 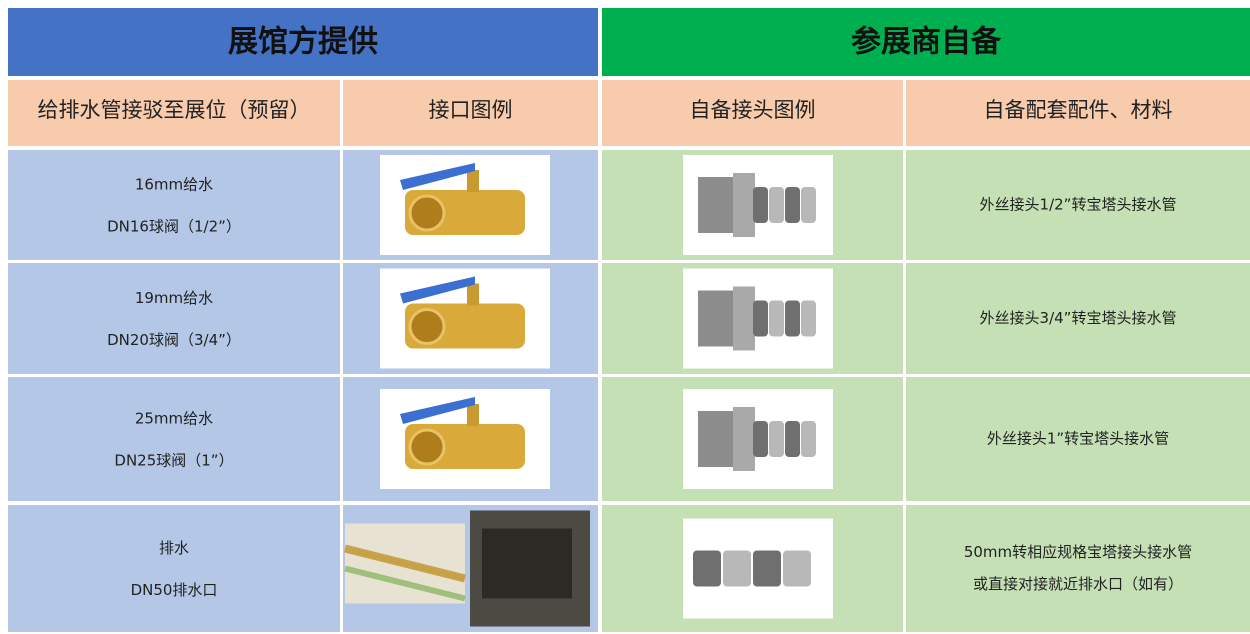 What do you see at coordinates (753, 110) in the screenshot?
I see `column-header: 自备接头图例` at bounding box center [753, 110].